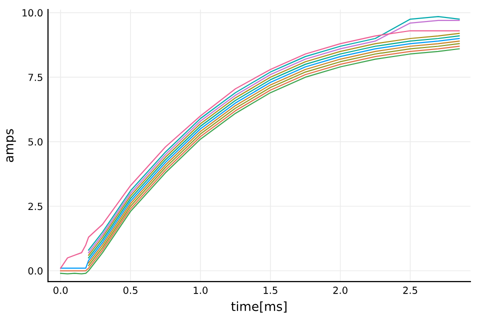 The height and width of the screenshot is (320, 480). I want to click on x-tick-label: 1.0, so click(201, 290).